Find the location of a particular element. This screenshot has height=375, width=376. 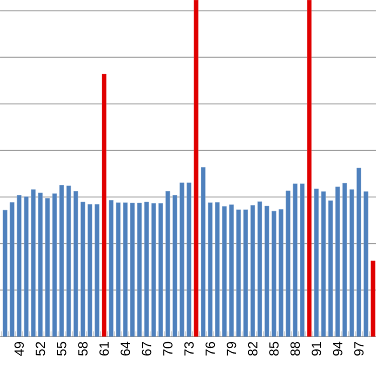

x-tick-label: 94 is located at coordinates (337, 349).